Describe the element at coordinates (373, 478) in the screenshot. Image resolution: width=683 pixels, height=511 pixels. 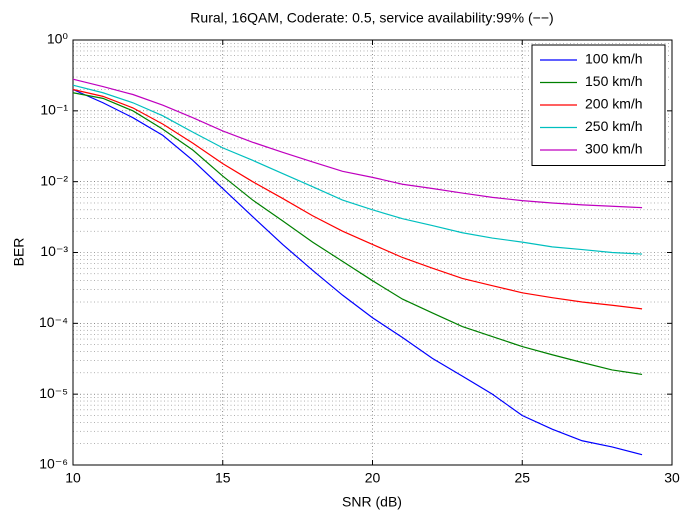
I see `x-tick-label: 20` at that location.